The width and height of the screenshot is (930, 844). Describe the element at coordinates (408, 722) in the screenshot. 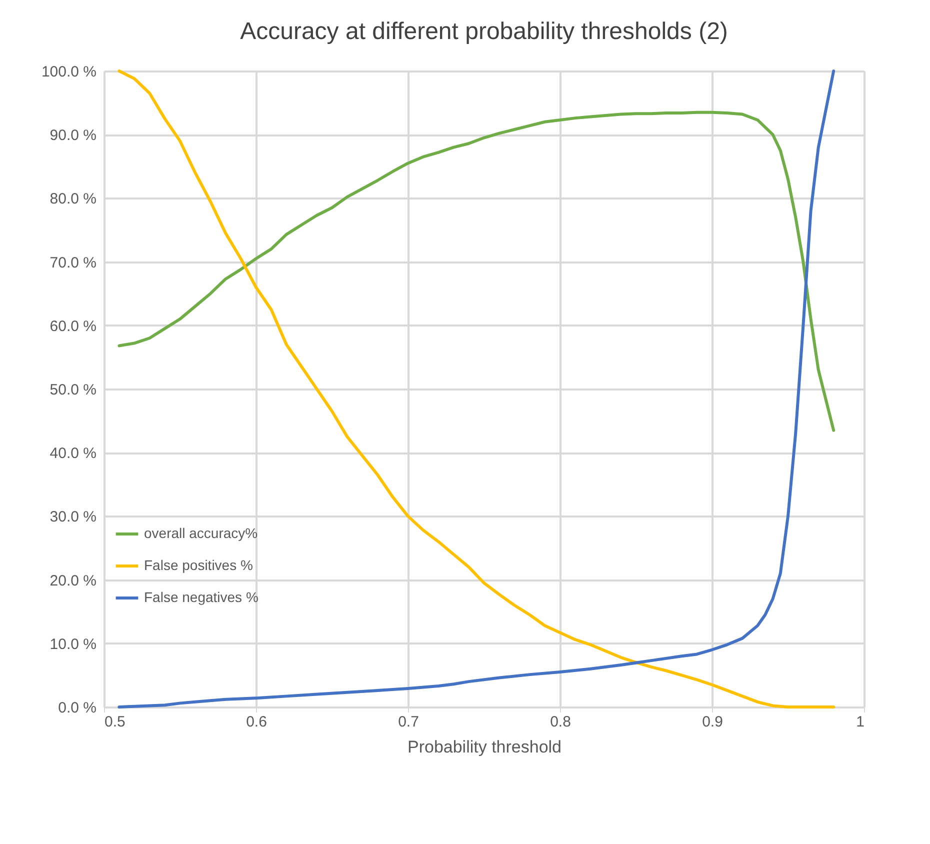

I see `x-tick-label: 0.7` at that location.